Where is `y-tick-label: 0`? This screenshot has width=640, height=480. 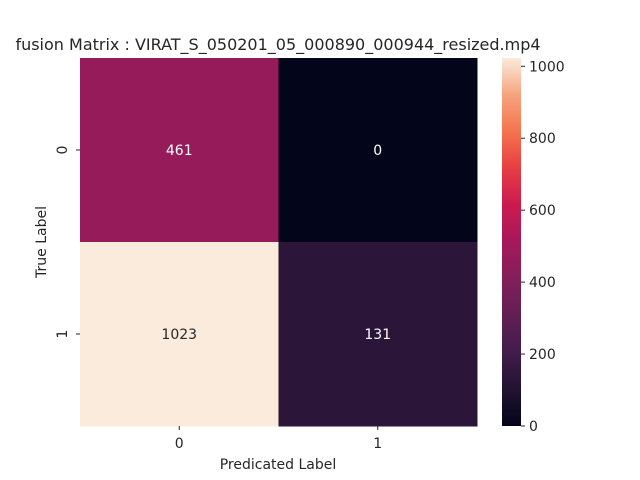 y-tick-label: 0 is located at coordinates (63, 150).